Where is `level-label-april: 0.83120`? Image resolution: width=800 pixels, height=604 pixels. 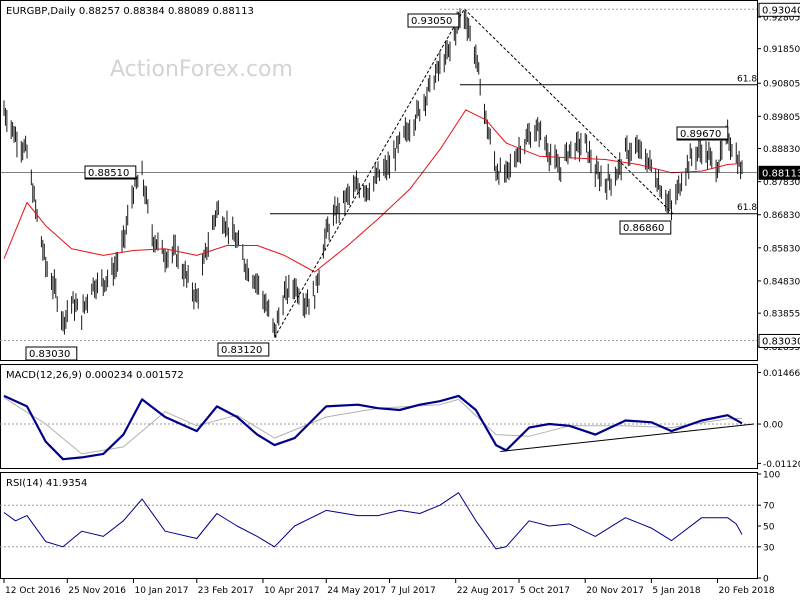 level-label-april: 0.83120 is located at coordinates (241, 350).